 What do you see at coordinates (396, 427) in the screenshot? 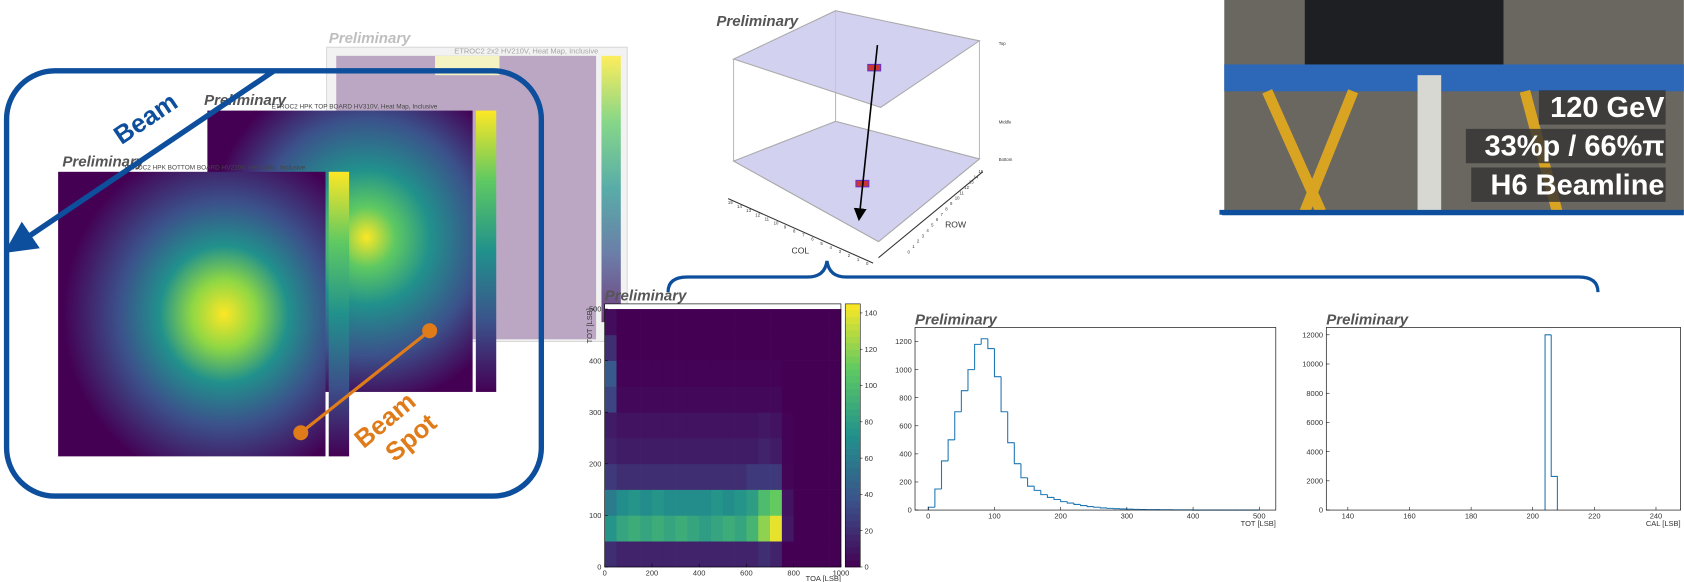
I see `beam-spot-label: Beam Spot` at bounding box center [396, 427].